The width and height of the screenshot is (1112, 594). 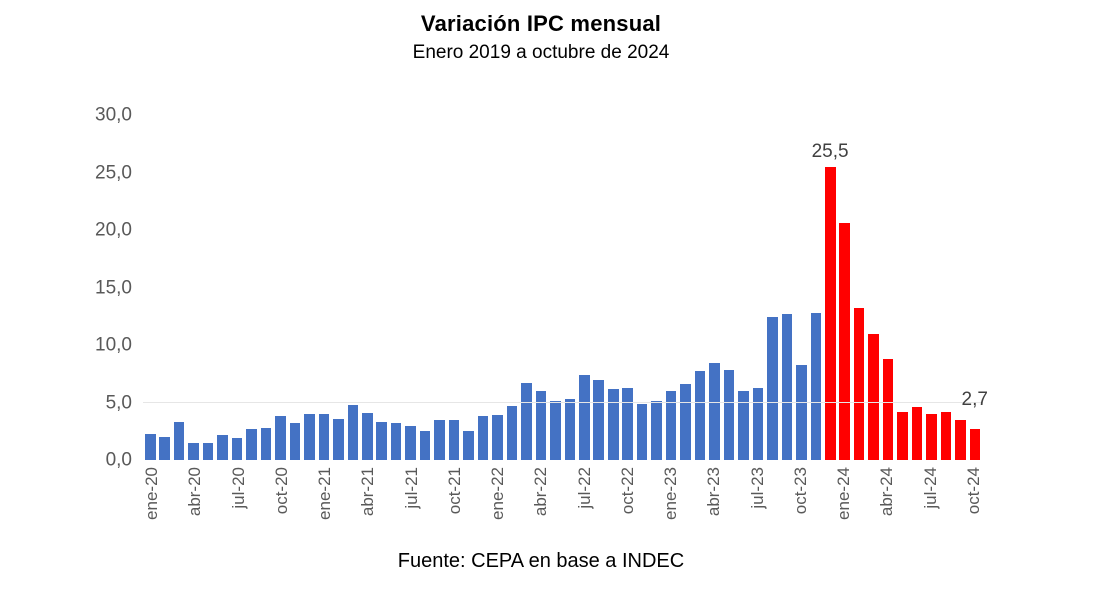 I want to click on y-tick-label: 5,0, so click(x=118, y=402).